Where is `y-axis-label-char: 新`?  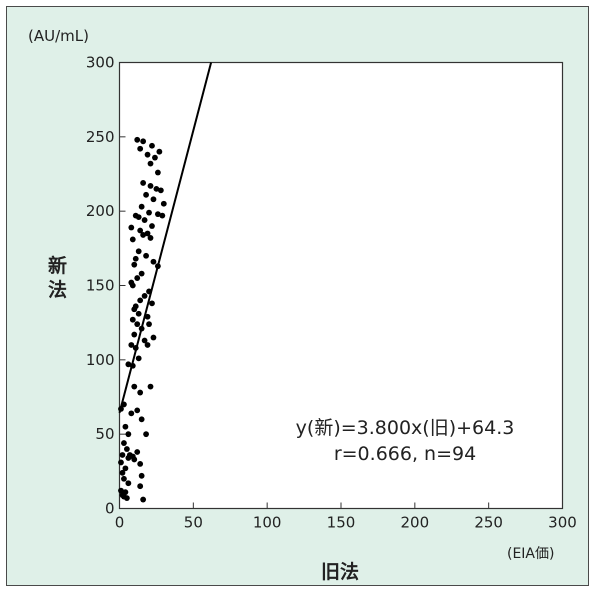 y-axis-label-char: 新 is located at coordinates (57, 265).